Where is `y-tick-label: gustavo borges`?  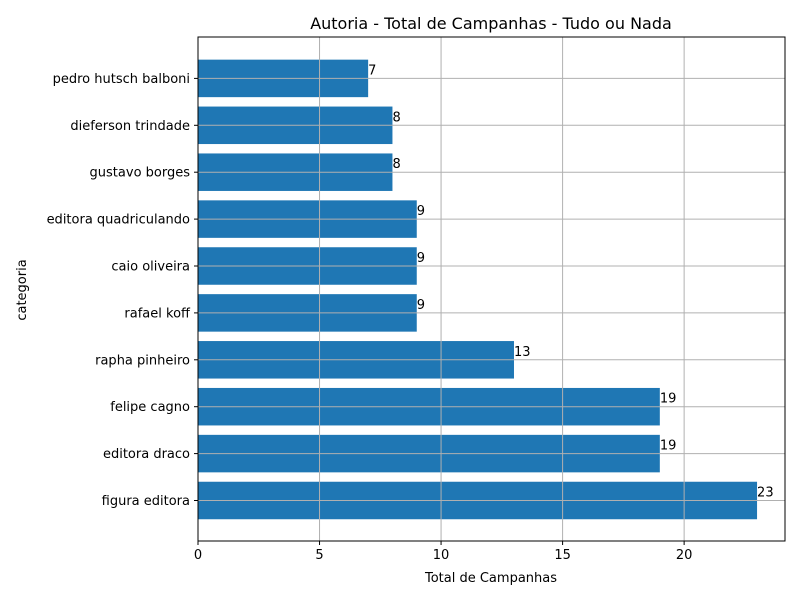 y-tick-label: gustavo borges is located at coordinates (140, 173).